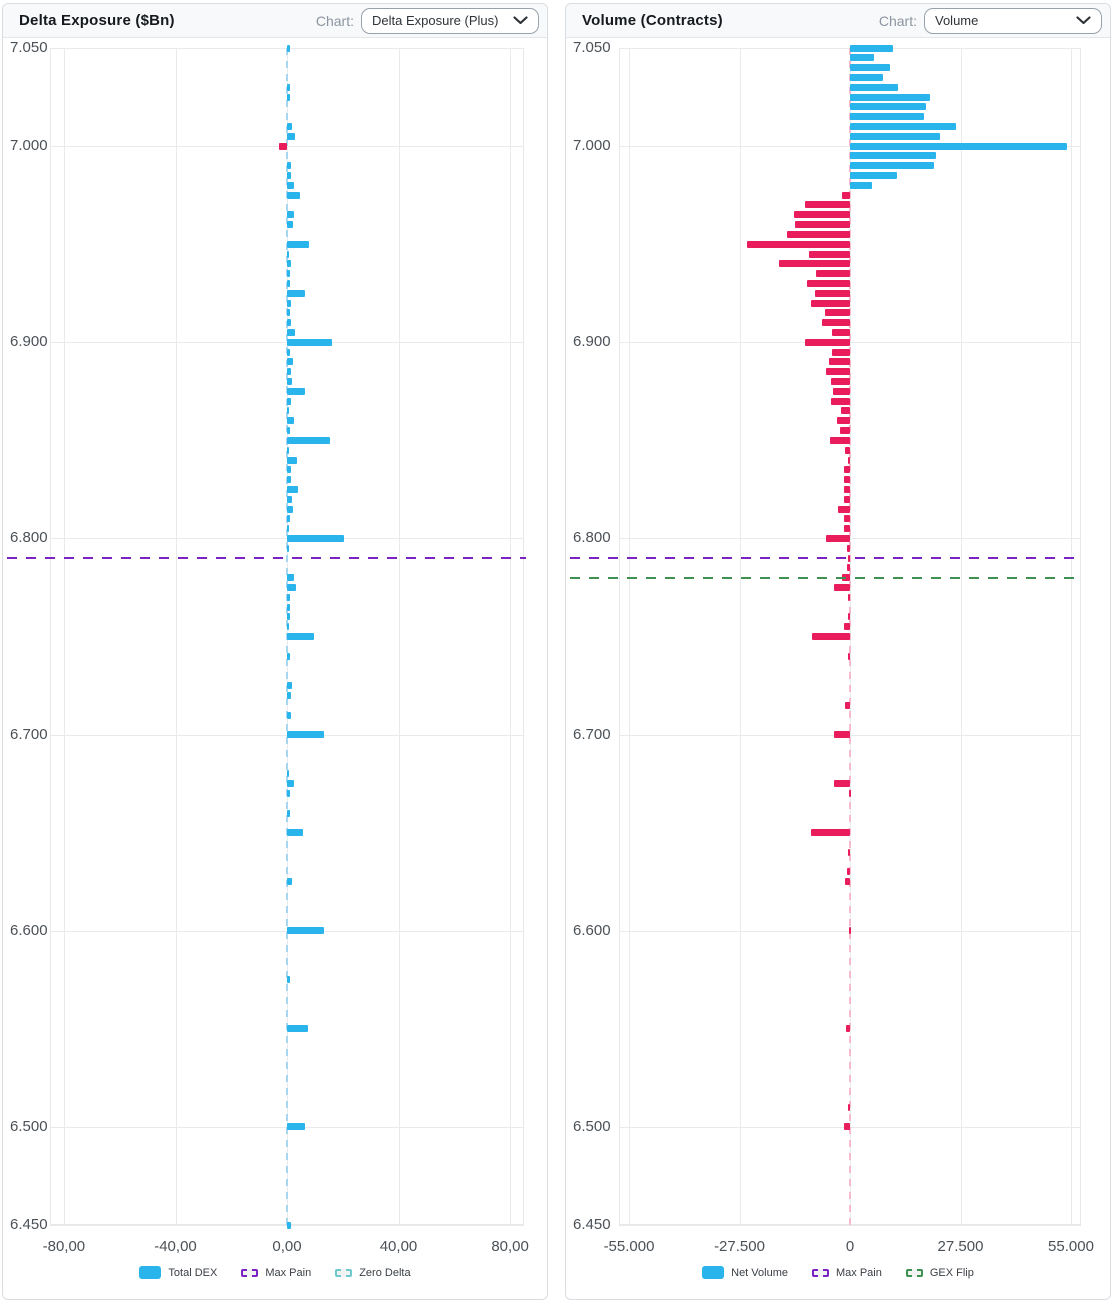  Describe the element at coordinates (398, 1246) in the screenshot. I see `x-tick-label: 40,00` at that location.